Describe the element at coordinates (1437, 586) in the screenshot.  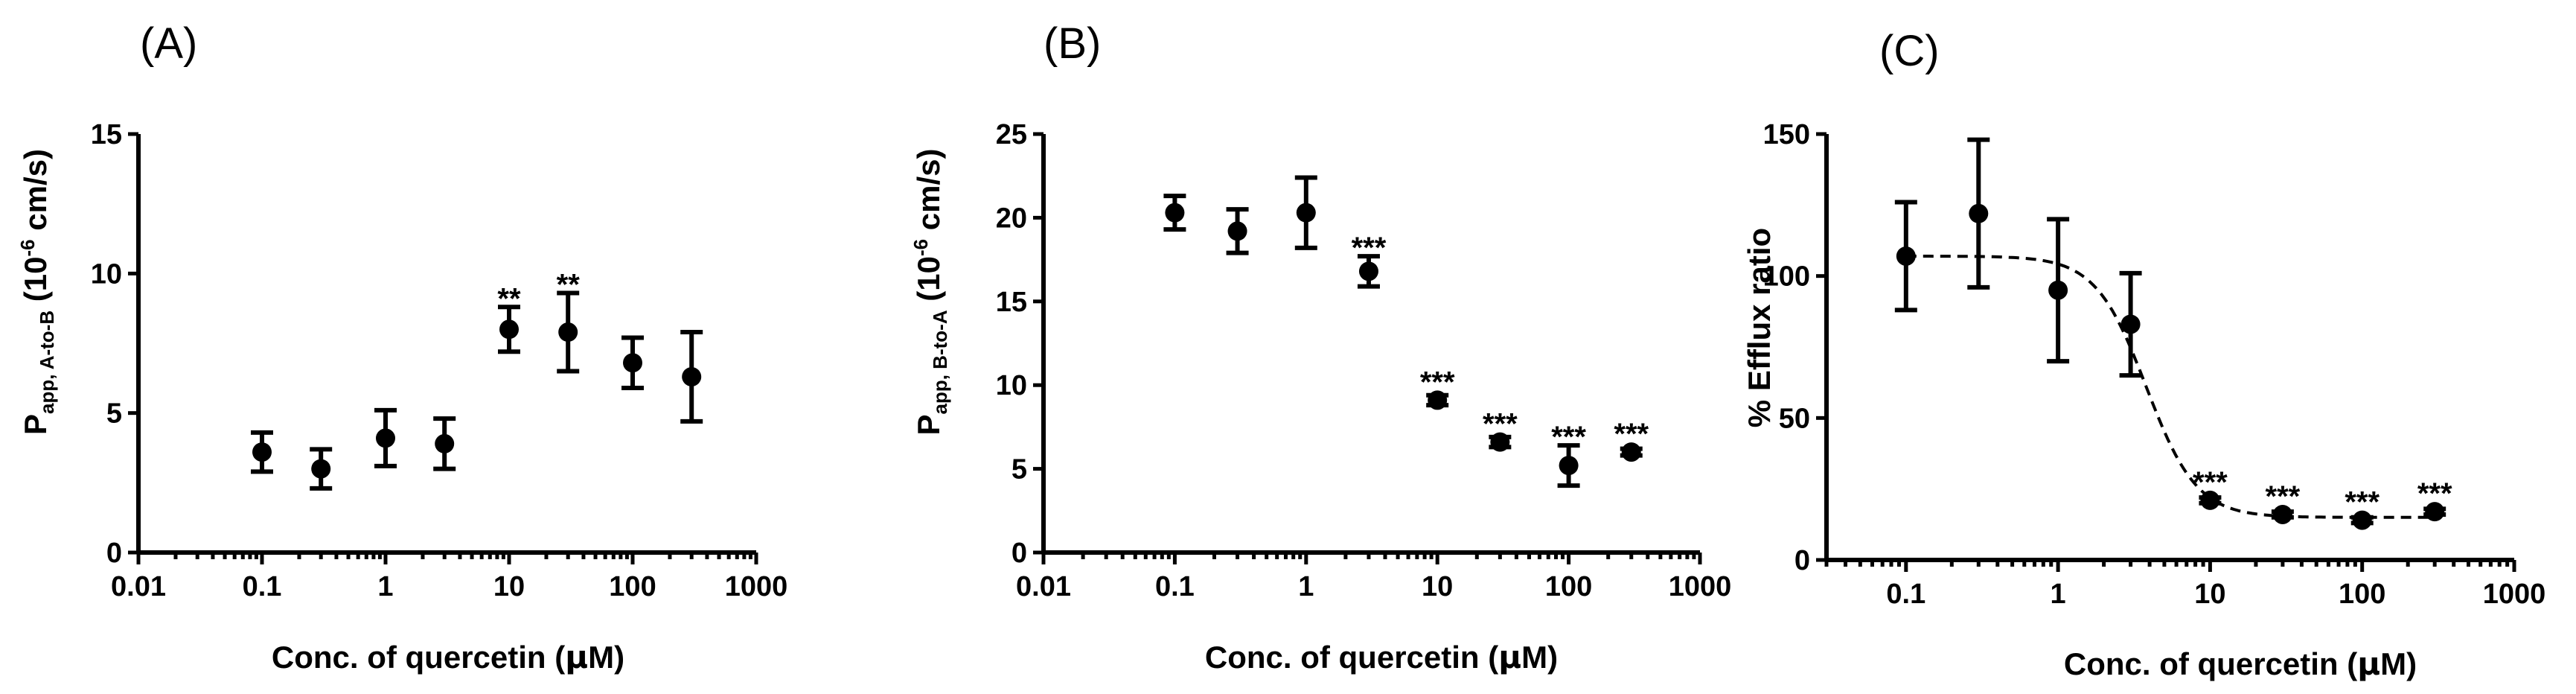
I see `panel-b-x-tick-label: 10` at that location.